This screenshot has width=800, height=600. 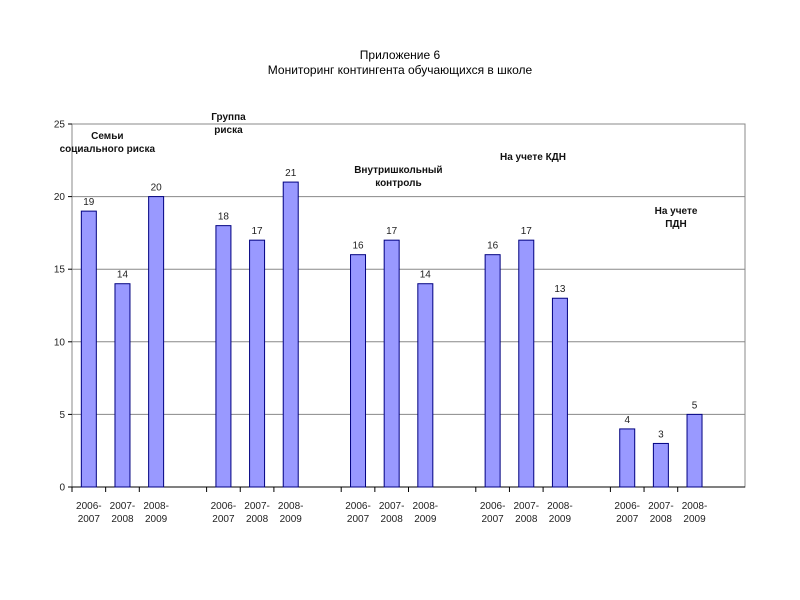 I want to click on y-tick-label: 15, so click(x=60, y=270).